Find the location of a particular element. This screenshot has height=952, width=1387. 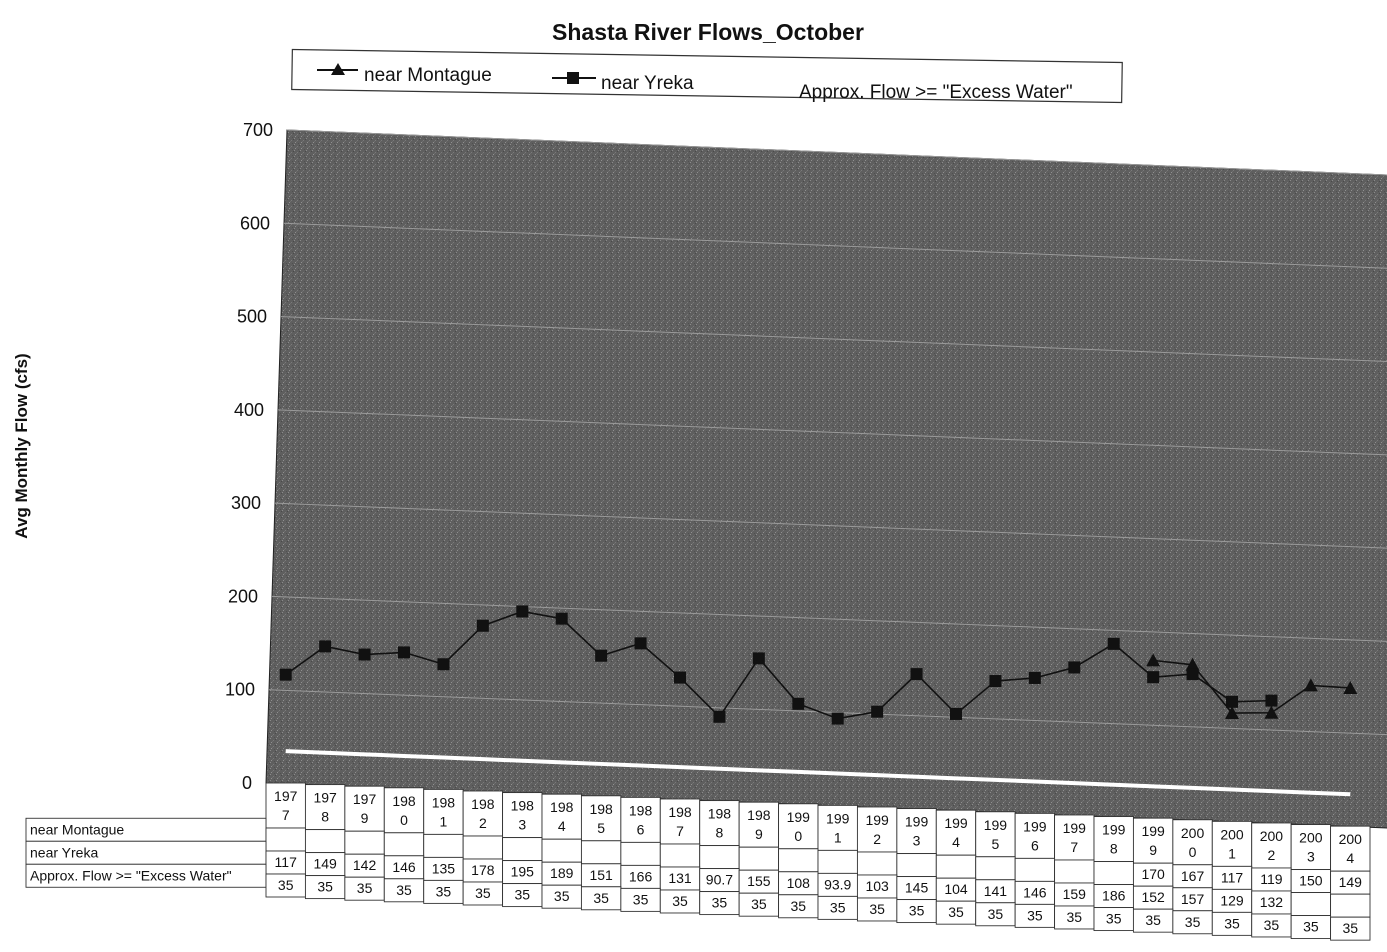

category-label-line2: 9 is located at coordinates (365, 818).